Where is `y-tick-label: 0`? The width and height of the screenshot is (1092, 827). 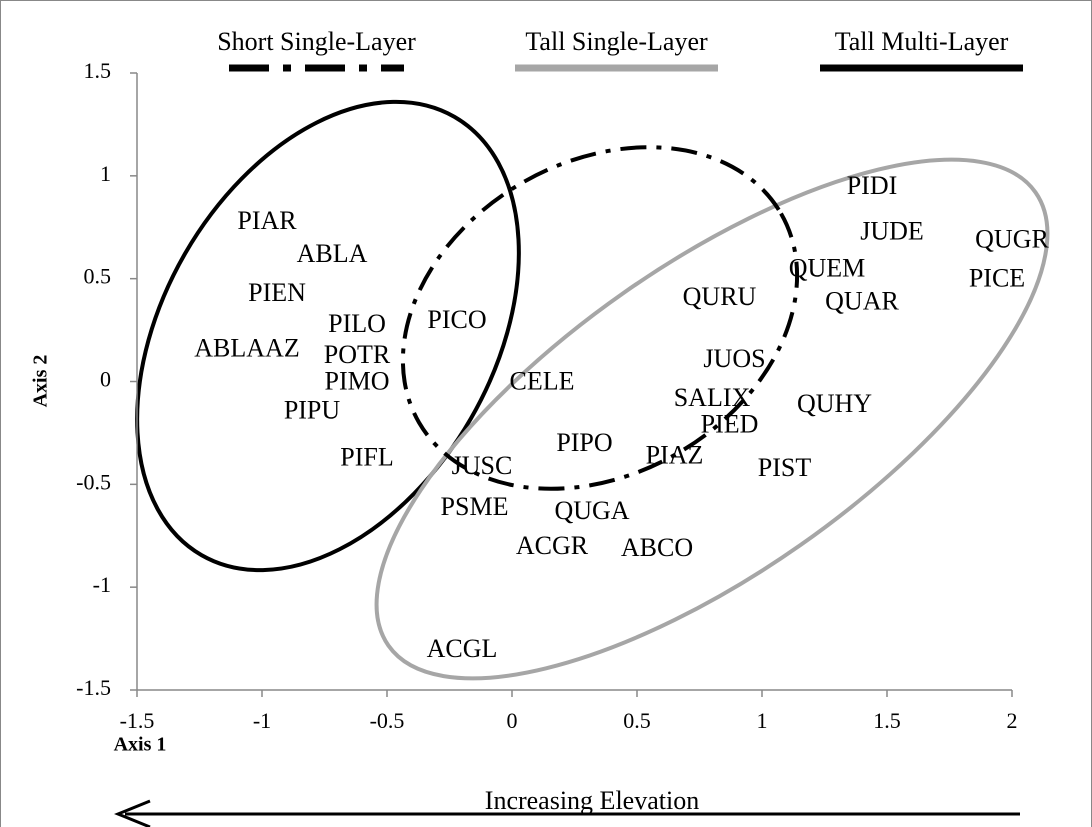 y-tick-label: 0 is located at coordinates (105, 379).